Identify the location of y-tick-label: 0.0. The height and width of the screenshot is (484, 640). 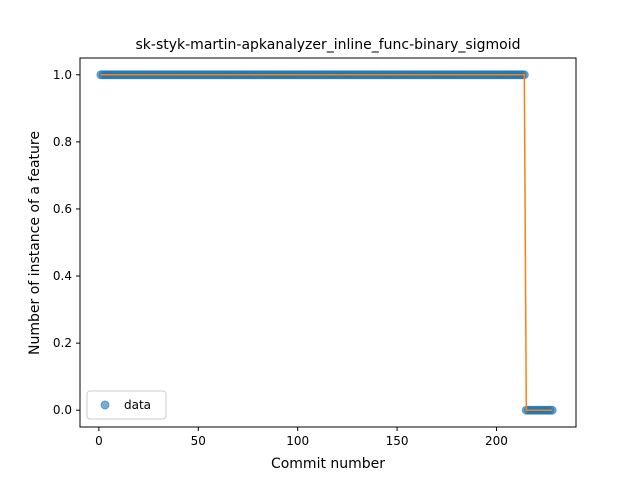
(62, 410).